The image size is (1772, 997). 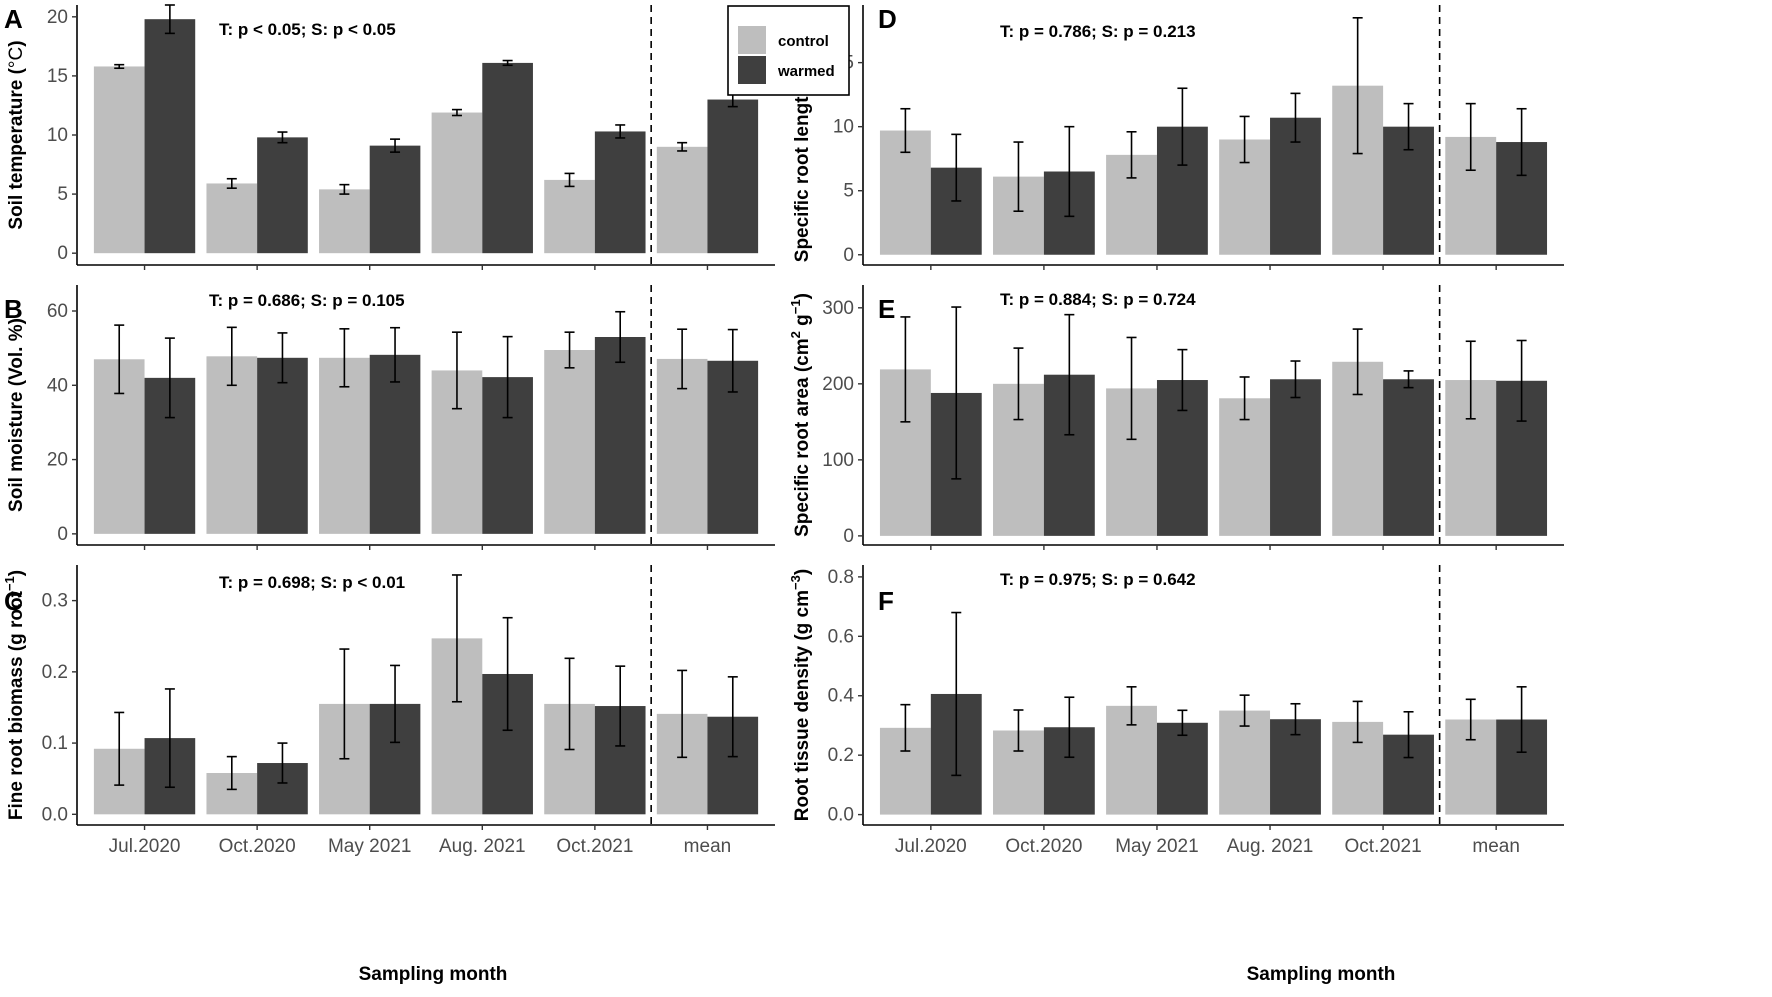 What do you see at coordinates (752, 40) in the screenshot?
I see `legend-swatch-control` at bounding box center [752, 40].